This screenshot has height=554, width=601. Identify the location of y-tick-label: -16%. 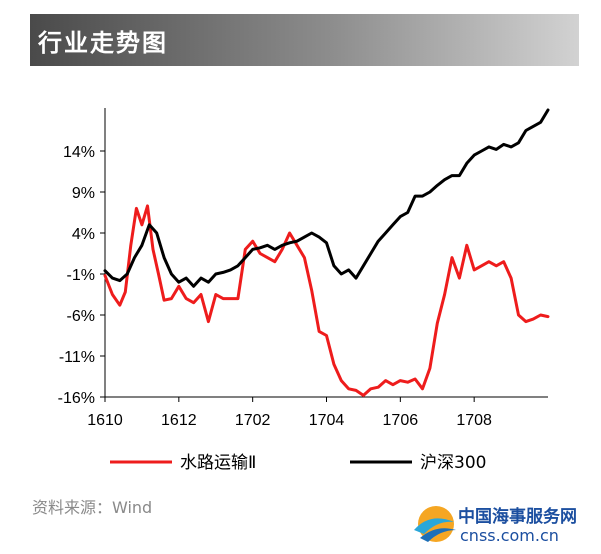
(76, 398).